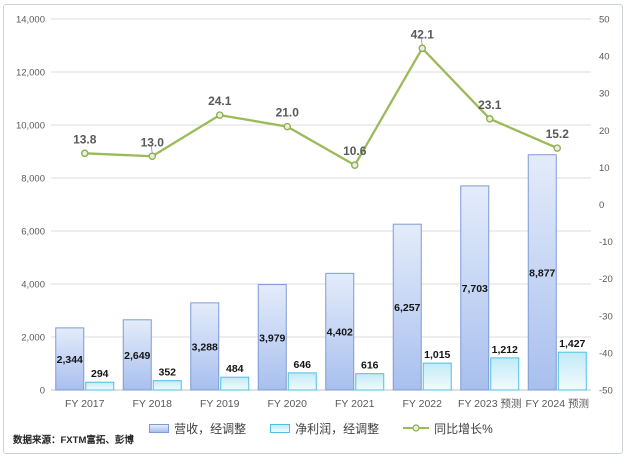 This screenshot has width=635, height=464. I want to click on x-axis-label: FY 2022, so click(422, 404).